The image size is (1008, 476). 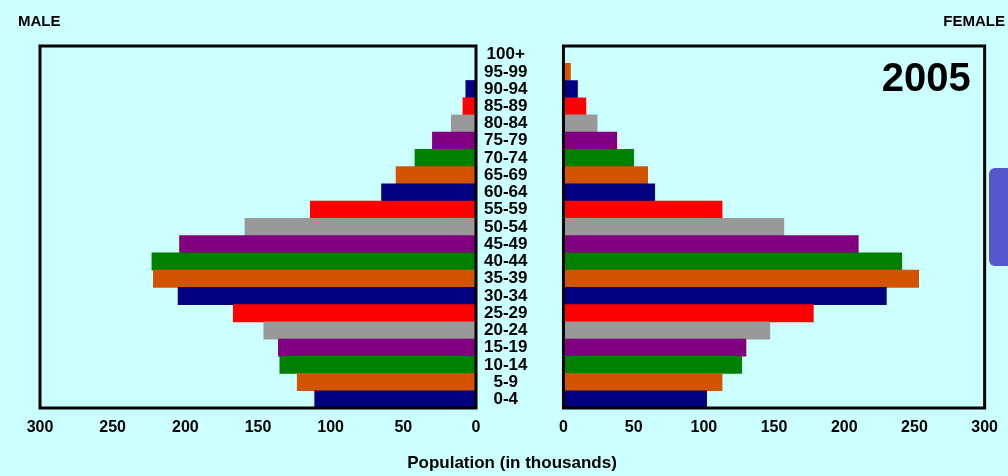 What do you see at coordinates (974, 20) in the screenshot?
I see `chart-title: FEMALE` at bounding box center [974, 20].